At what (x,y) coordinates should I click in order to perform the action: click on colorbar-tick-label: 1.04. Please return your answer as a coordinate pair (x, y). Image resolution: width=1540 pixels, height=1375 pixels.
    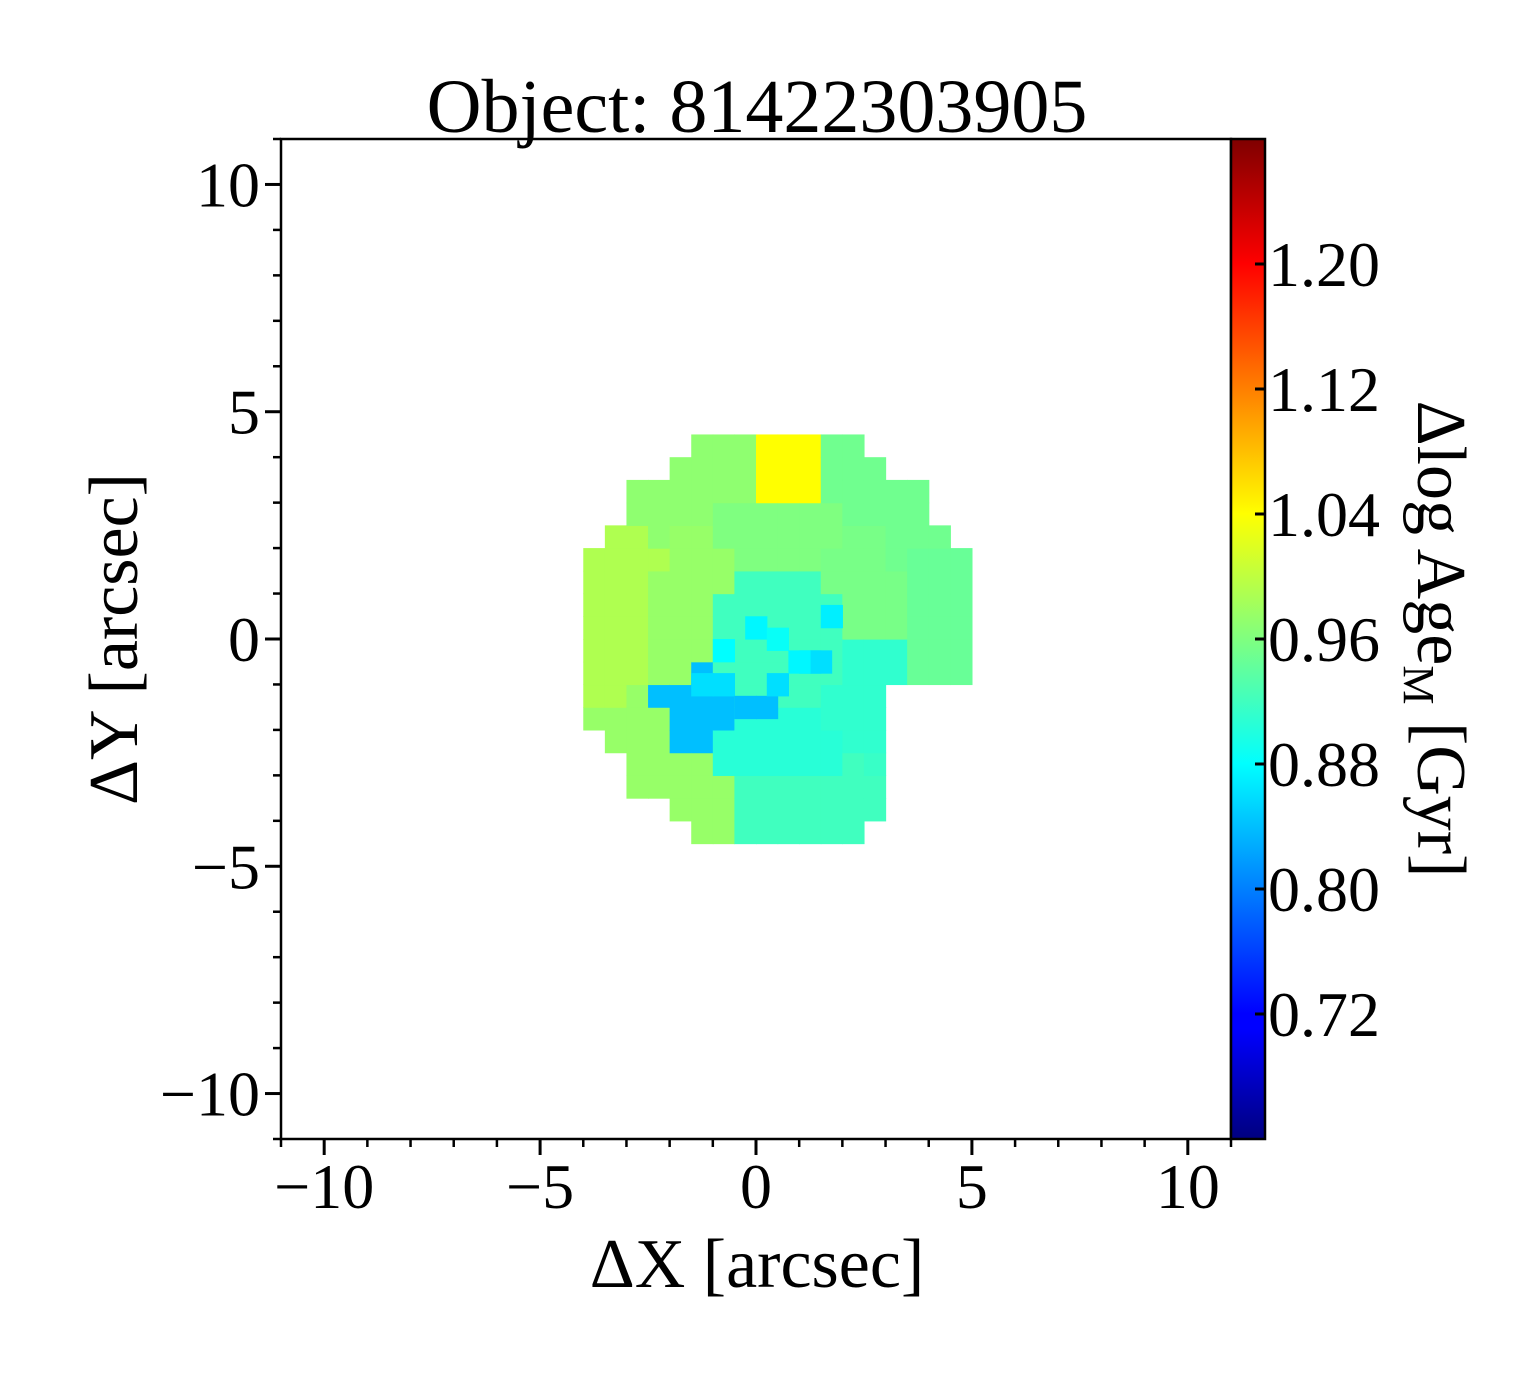
    Looking at the image, I should click on (1324, 514).